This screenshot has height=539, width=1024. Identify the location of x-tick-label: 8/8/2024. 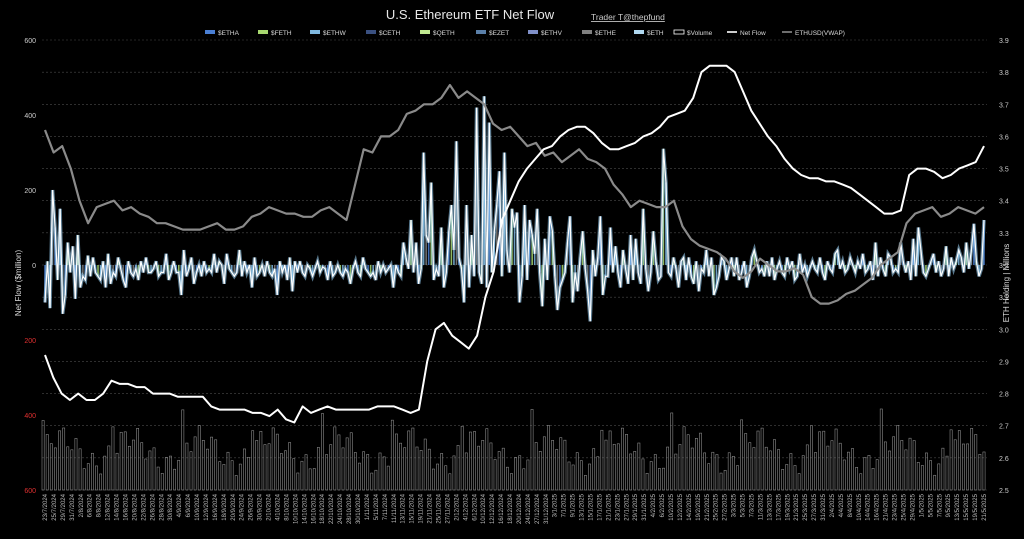
(100, 505).